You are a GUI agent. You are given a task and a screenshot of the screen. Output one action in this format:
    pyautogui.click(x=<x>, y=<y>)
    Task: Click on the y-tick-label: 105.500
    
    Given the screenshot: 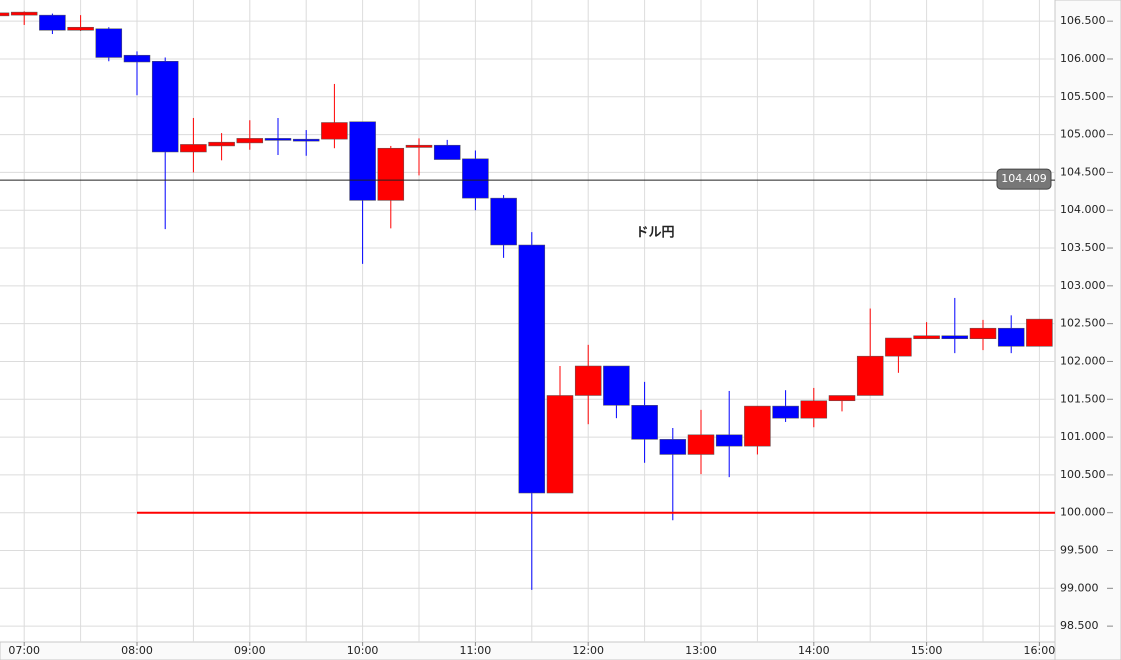 What is the action you would take?
    pyautogui.click(x=1083, y=96)
    